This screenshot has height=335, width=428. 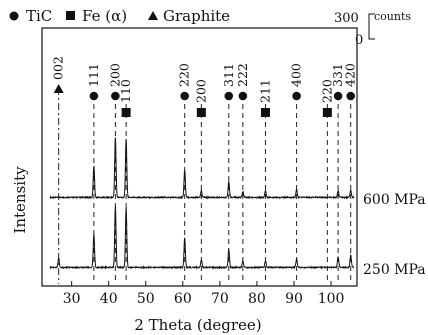 What do you see at coordinates (109, 299) in the screenshot?
I see `x-tick-label: 40` at bounding box center [109, 299].